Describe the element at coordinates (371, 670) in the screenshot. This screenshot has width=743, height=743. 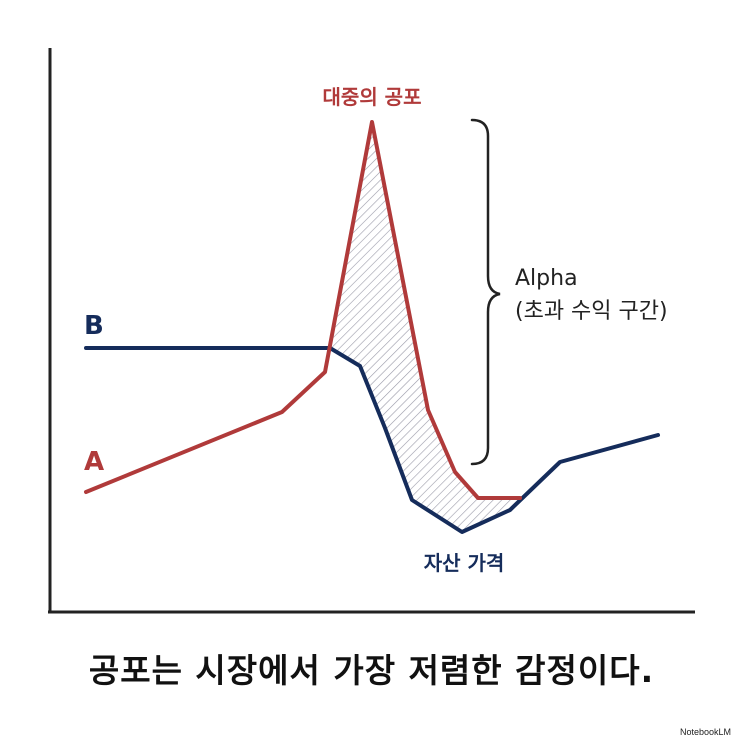
I see `caption-text: 공포는 시장에서 가장 저렴한 감정이다.` at that location.